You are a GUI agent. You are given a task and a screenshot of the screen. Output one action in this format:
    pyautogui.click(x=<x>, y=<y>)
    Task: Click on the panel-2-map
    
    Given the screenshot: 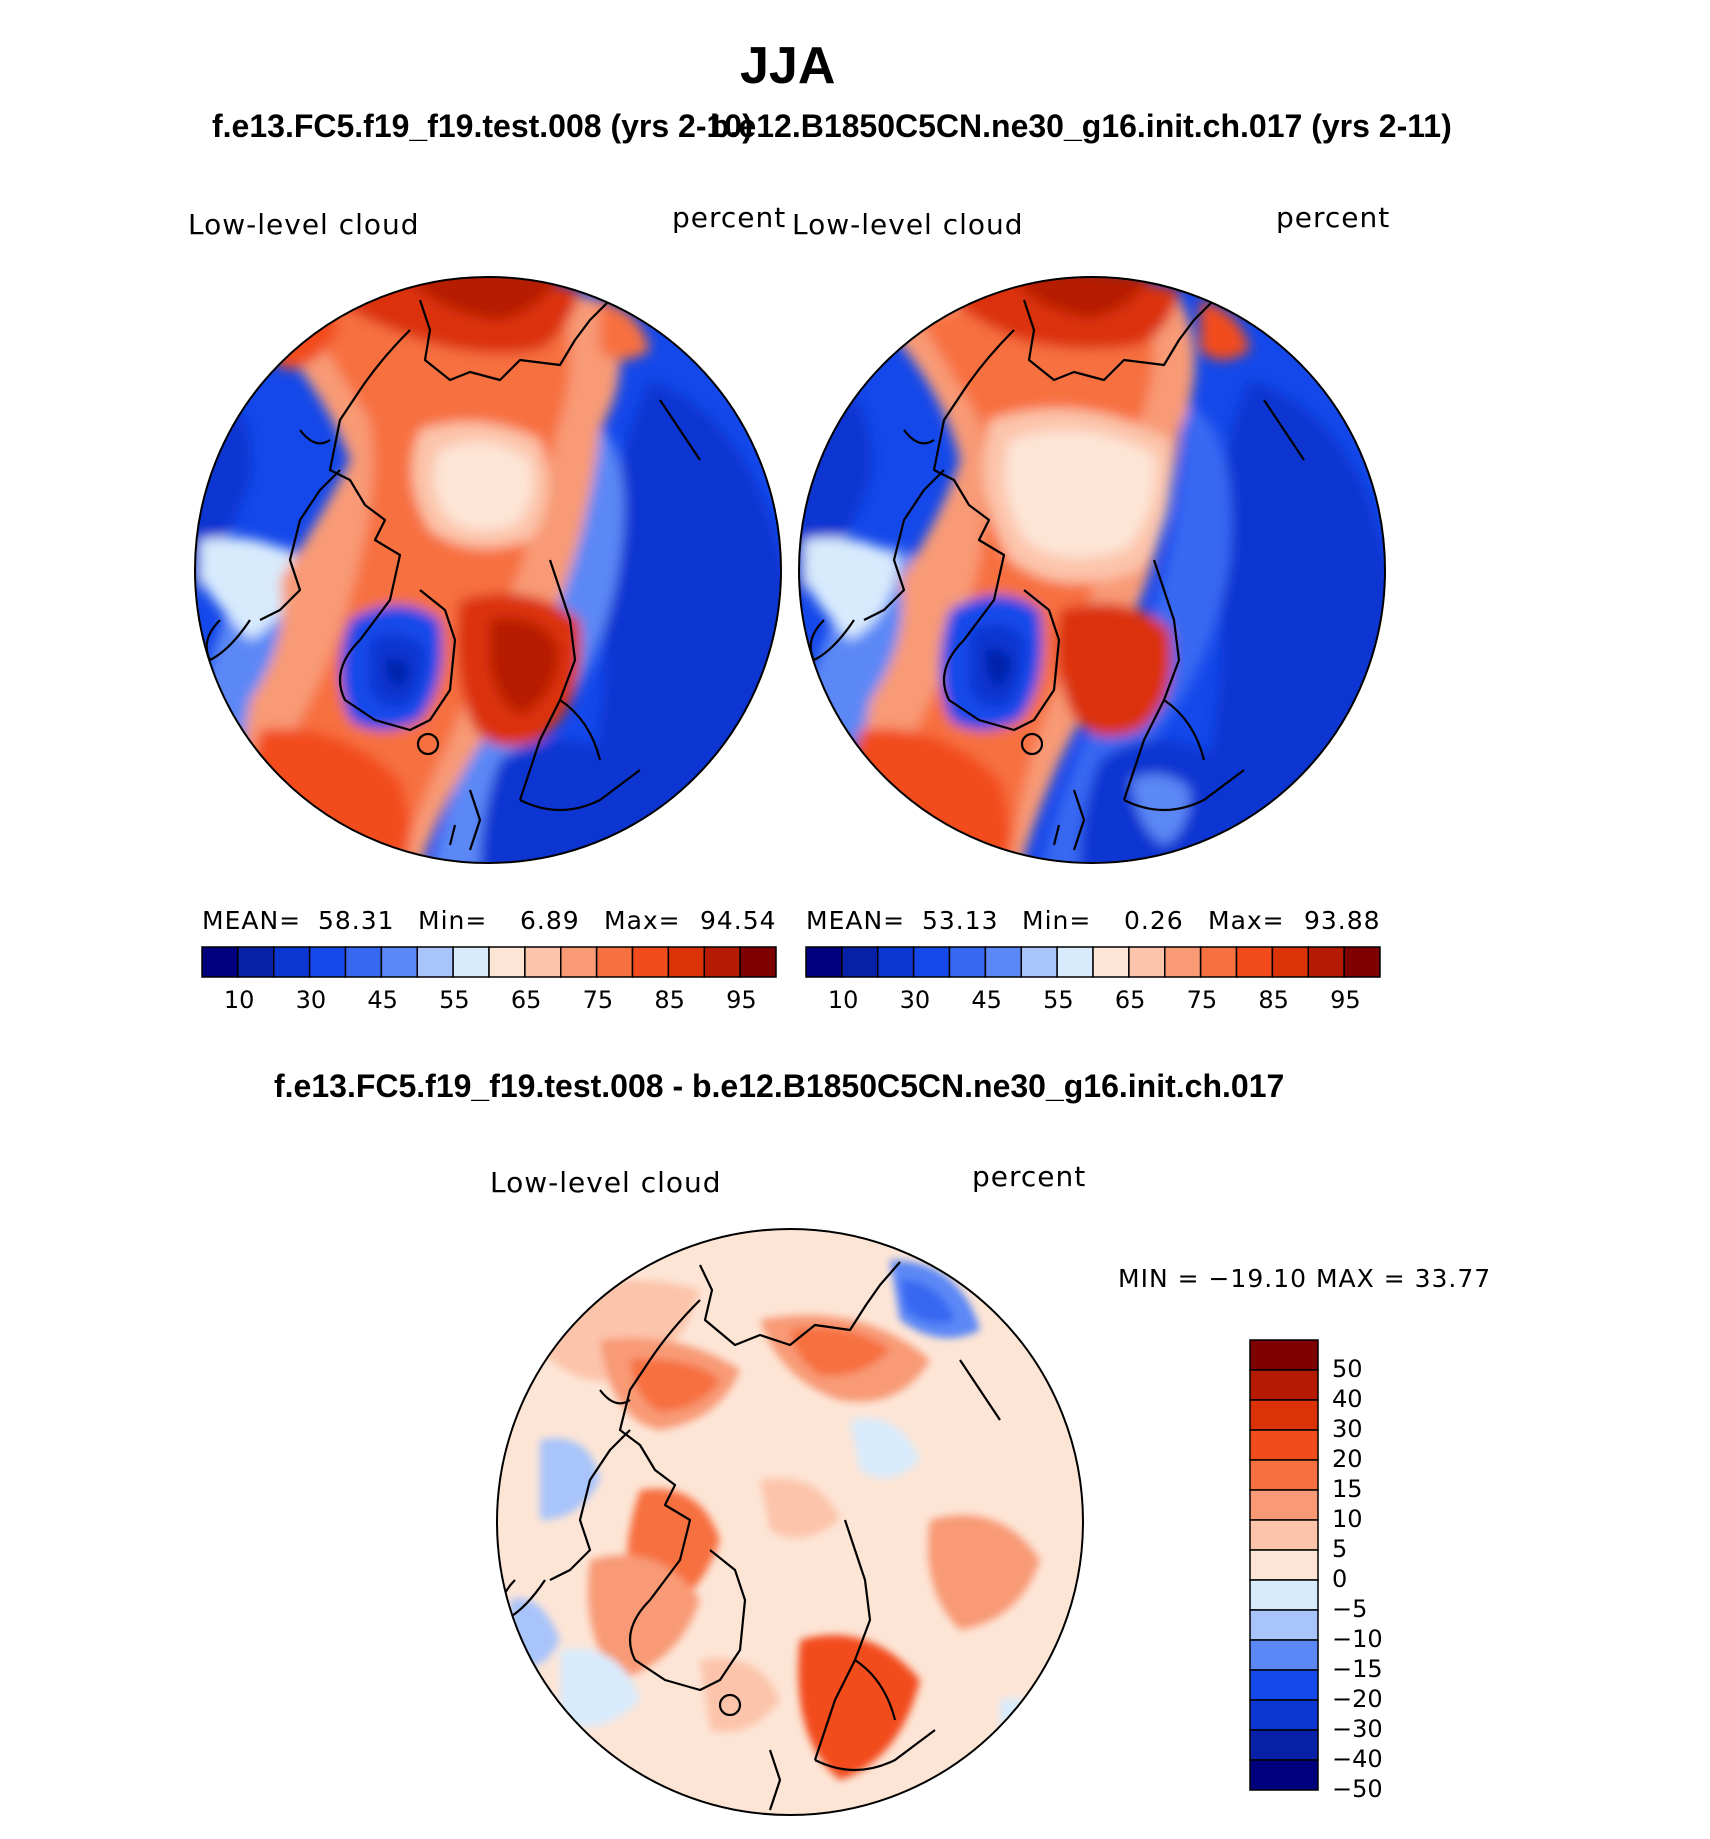 What is the action you would take?
    pyautogui.click(x=1092, y=570)
    